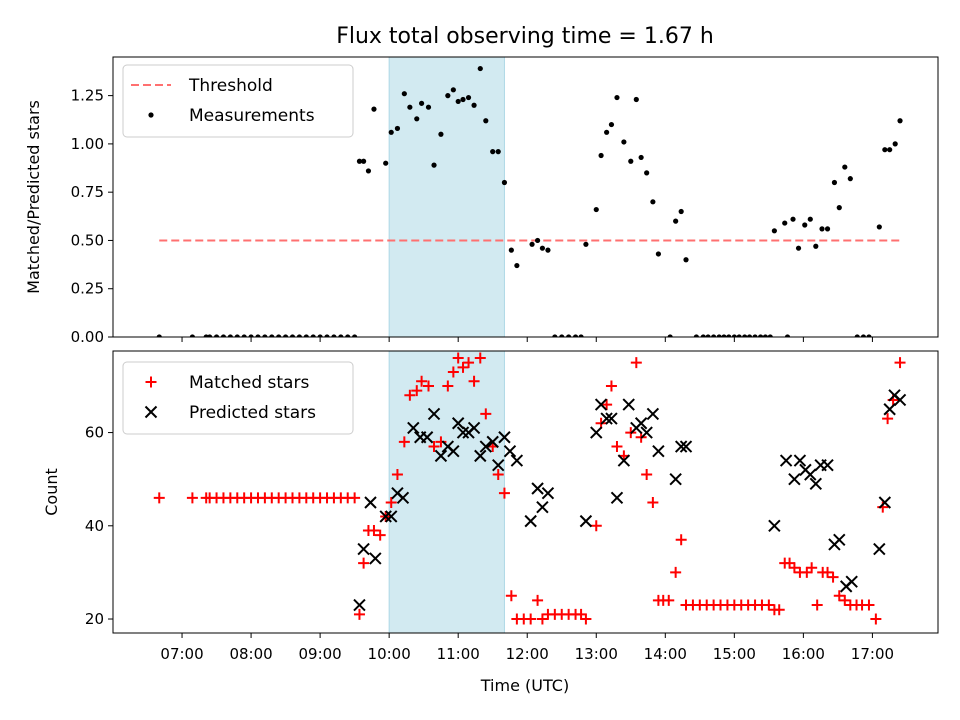 The width and height of the screenshot is (960, 720). Describe the element at coordinates (446, 197) in the screenshot. I see `observing-window-shade` at that location.